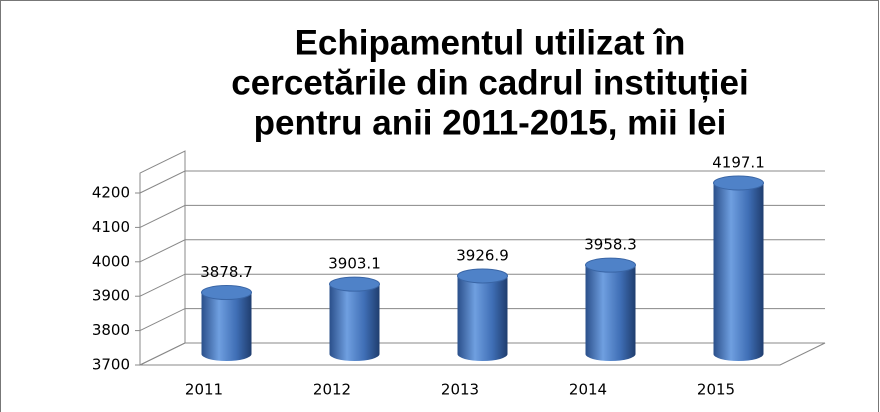 This screenshot has height=412, width=880. I want to click on x-tick-label: 2012, so click(332, 390).